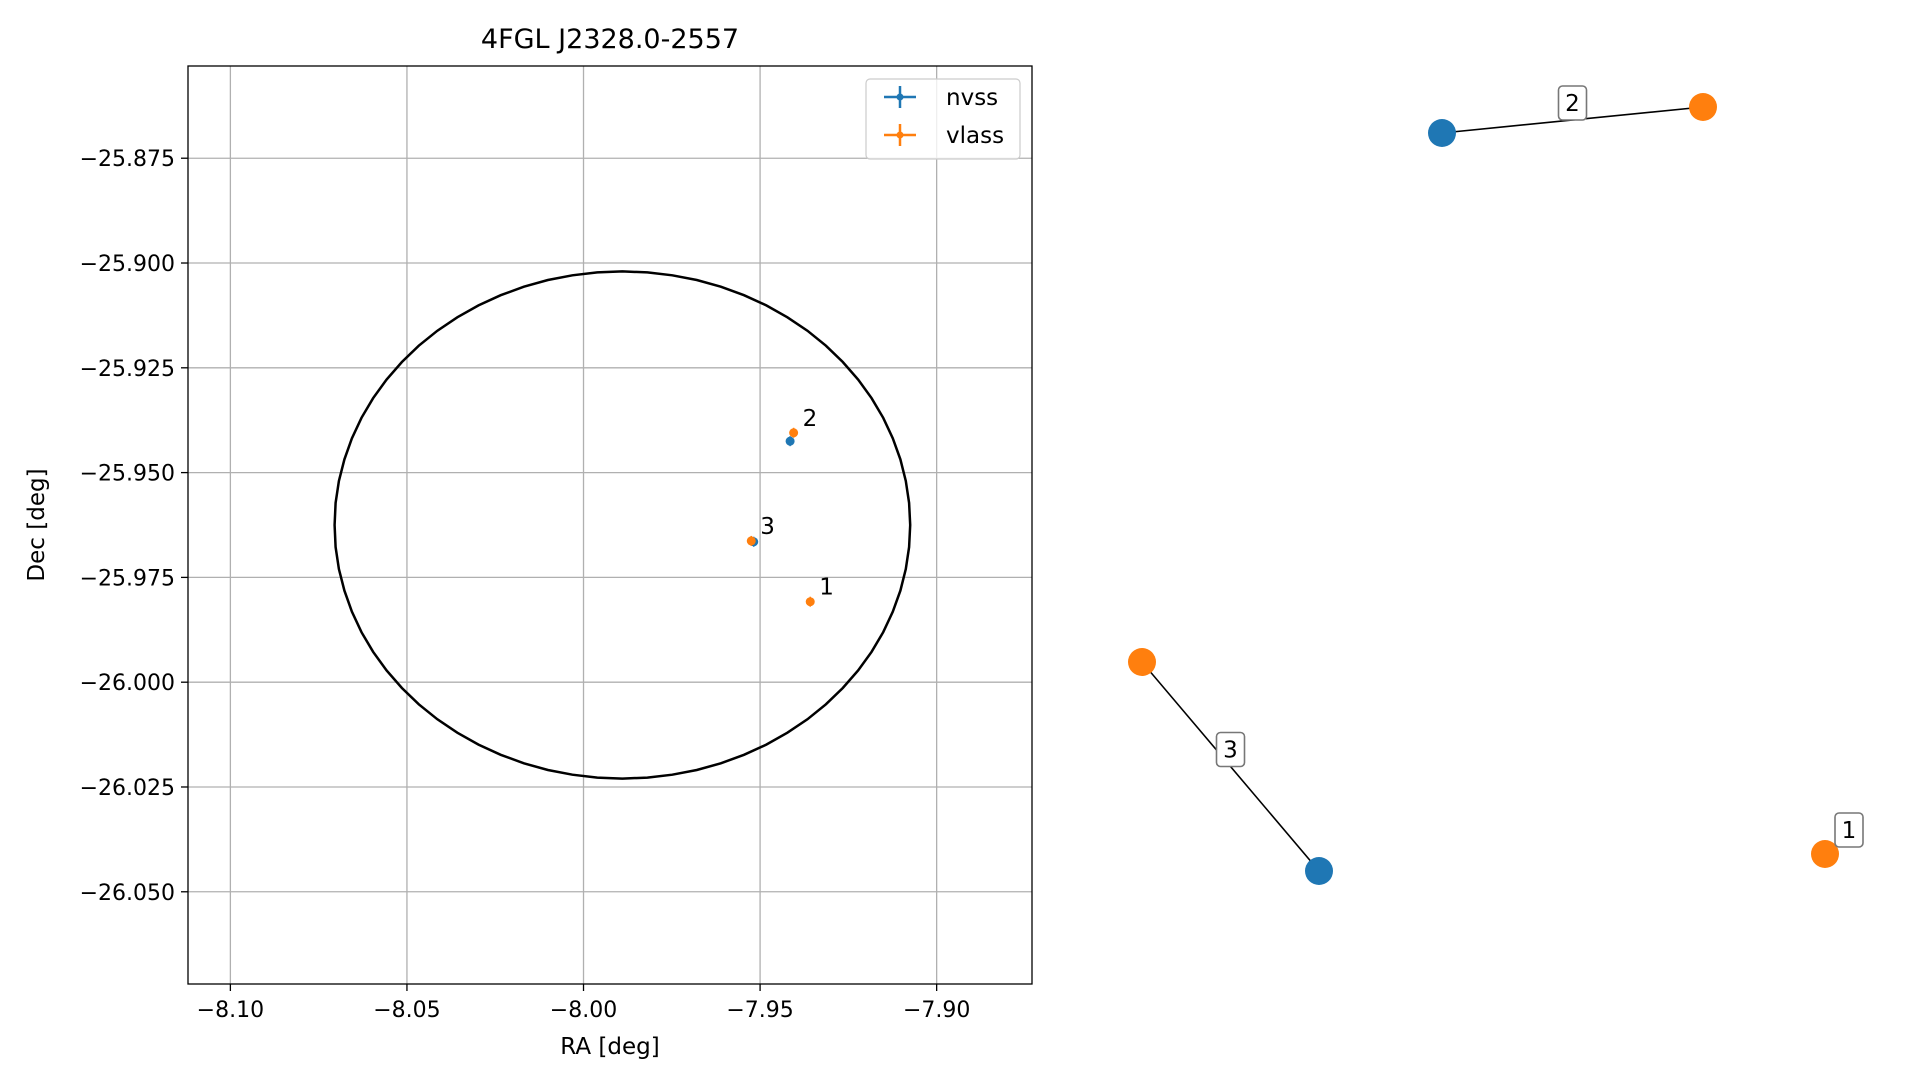 The image size is (1919, 1080). I want to click on ellipse-layer, so click(622, 525).